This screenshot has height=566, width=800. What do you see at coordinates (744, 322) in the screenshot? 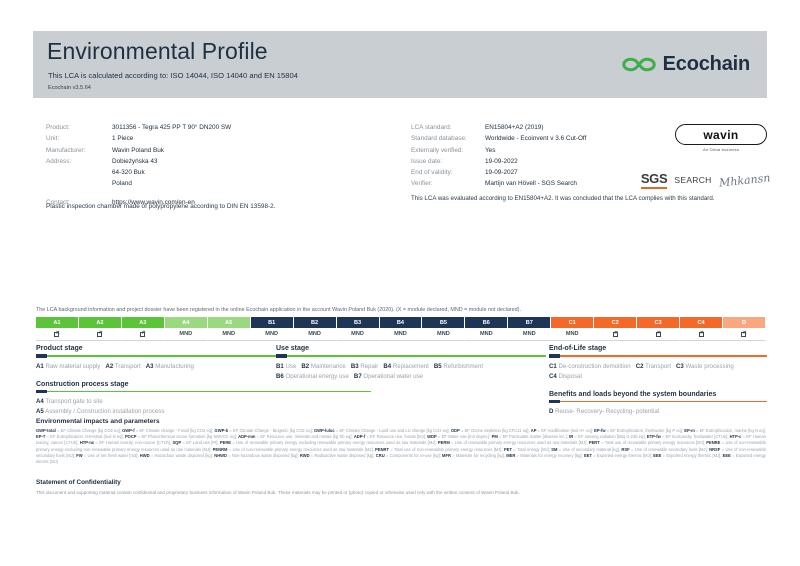
I see `stage-code-d: D` at bounding box center [744, 322].